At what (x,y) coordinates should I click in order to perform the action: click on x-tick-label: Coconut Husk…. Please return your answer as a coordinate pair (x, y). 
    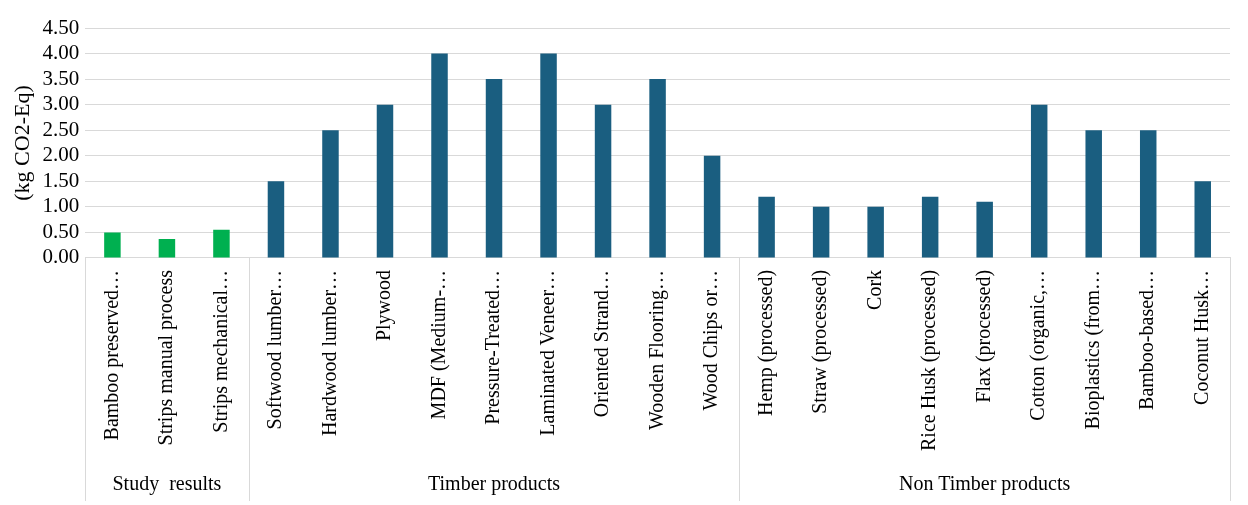
    Looking at the image, I should click on (1200, 337).